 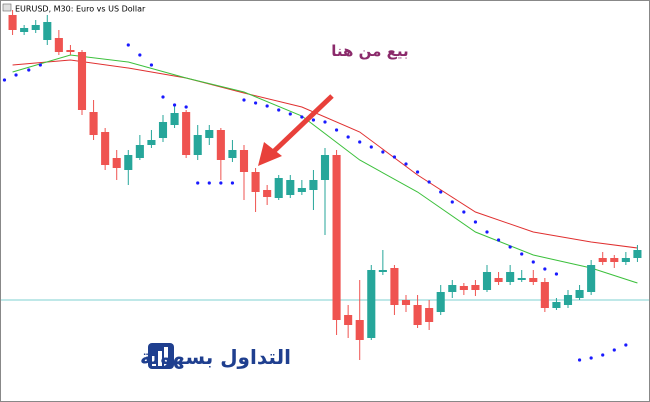 I want to click on chart-title: EURUSD, M30: Euro vs US Dollar, so click(x=80, y=9).